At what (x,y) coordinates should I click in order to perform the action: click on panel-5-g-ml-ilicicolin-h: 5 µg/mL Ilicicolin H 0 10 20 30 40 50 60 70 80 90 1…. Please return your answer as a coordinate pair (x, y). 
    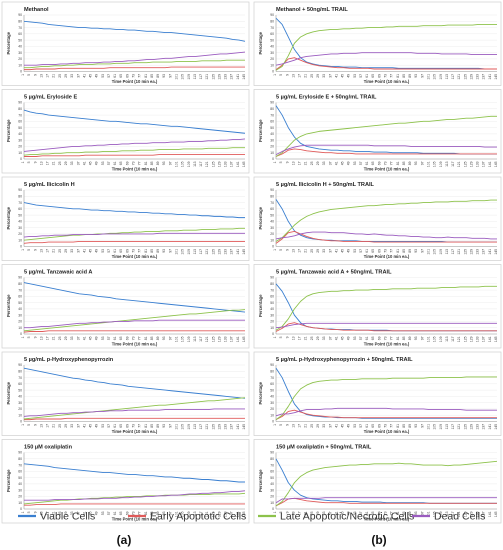
    Looking at the image, I should click on (125, 218).